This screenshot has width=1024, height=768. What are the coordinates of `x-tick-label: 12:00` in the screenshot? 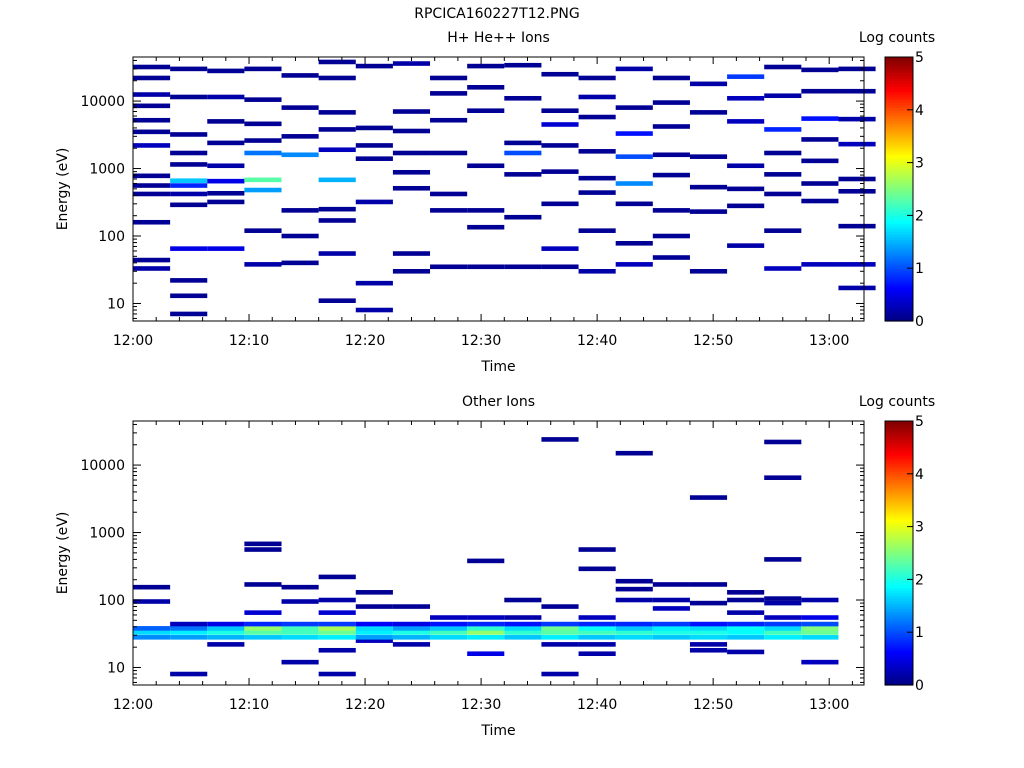 It's located at (133, 341).